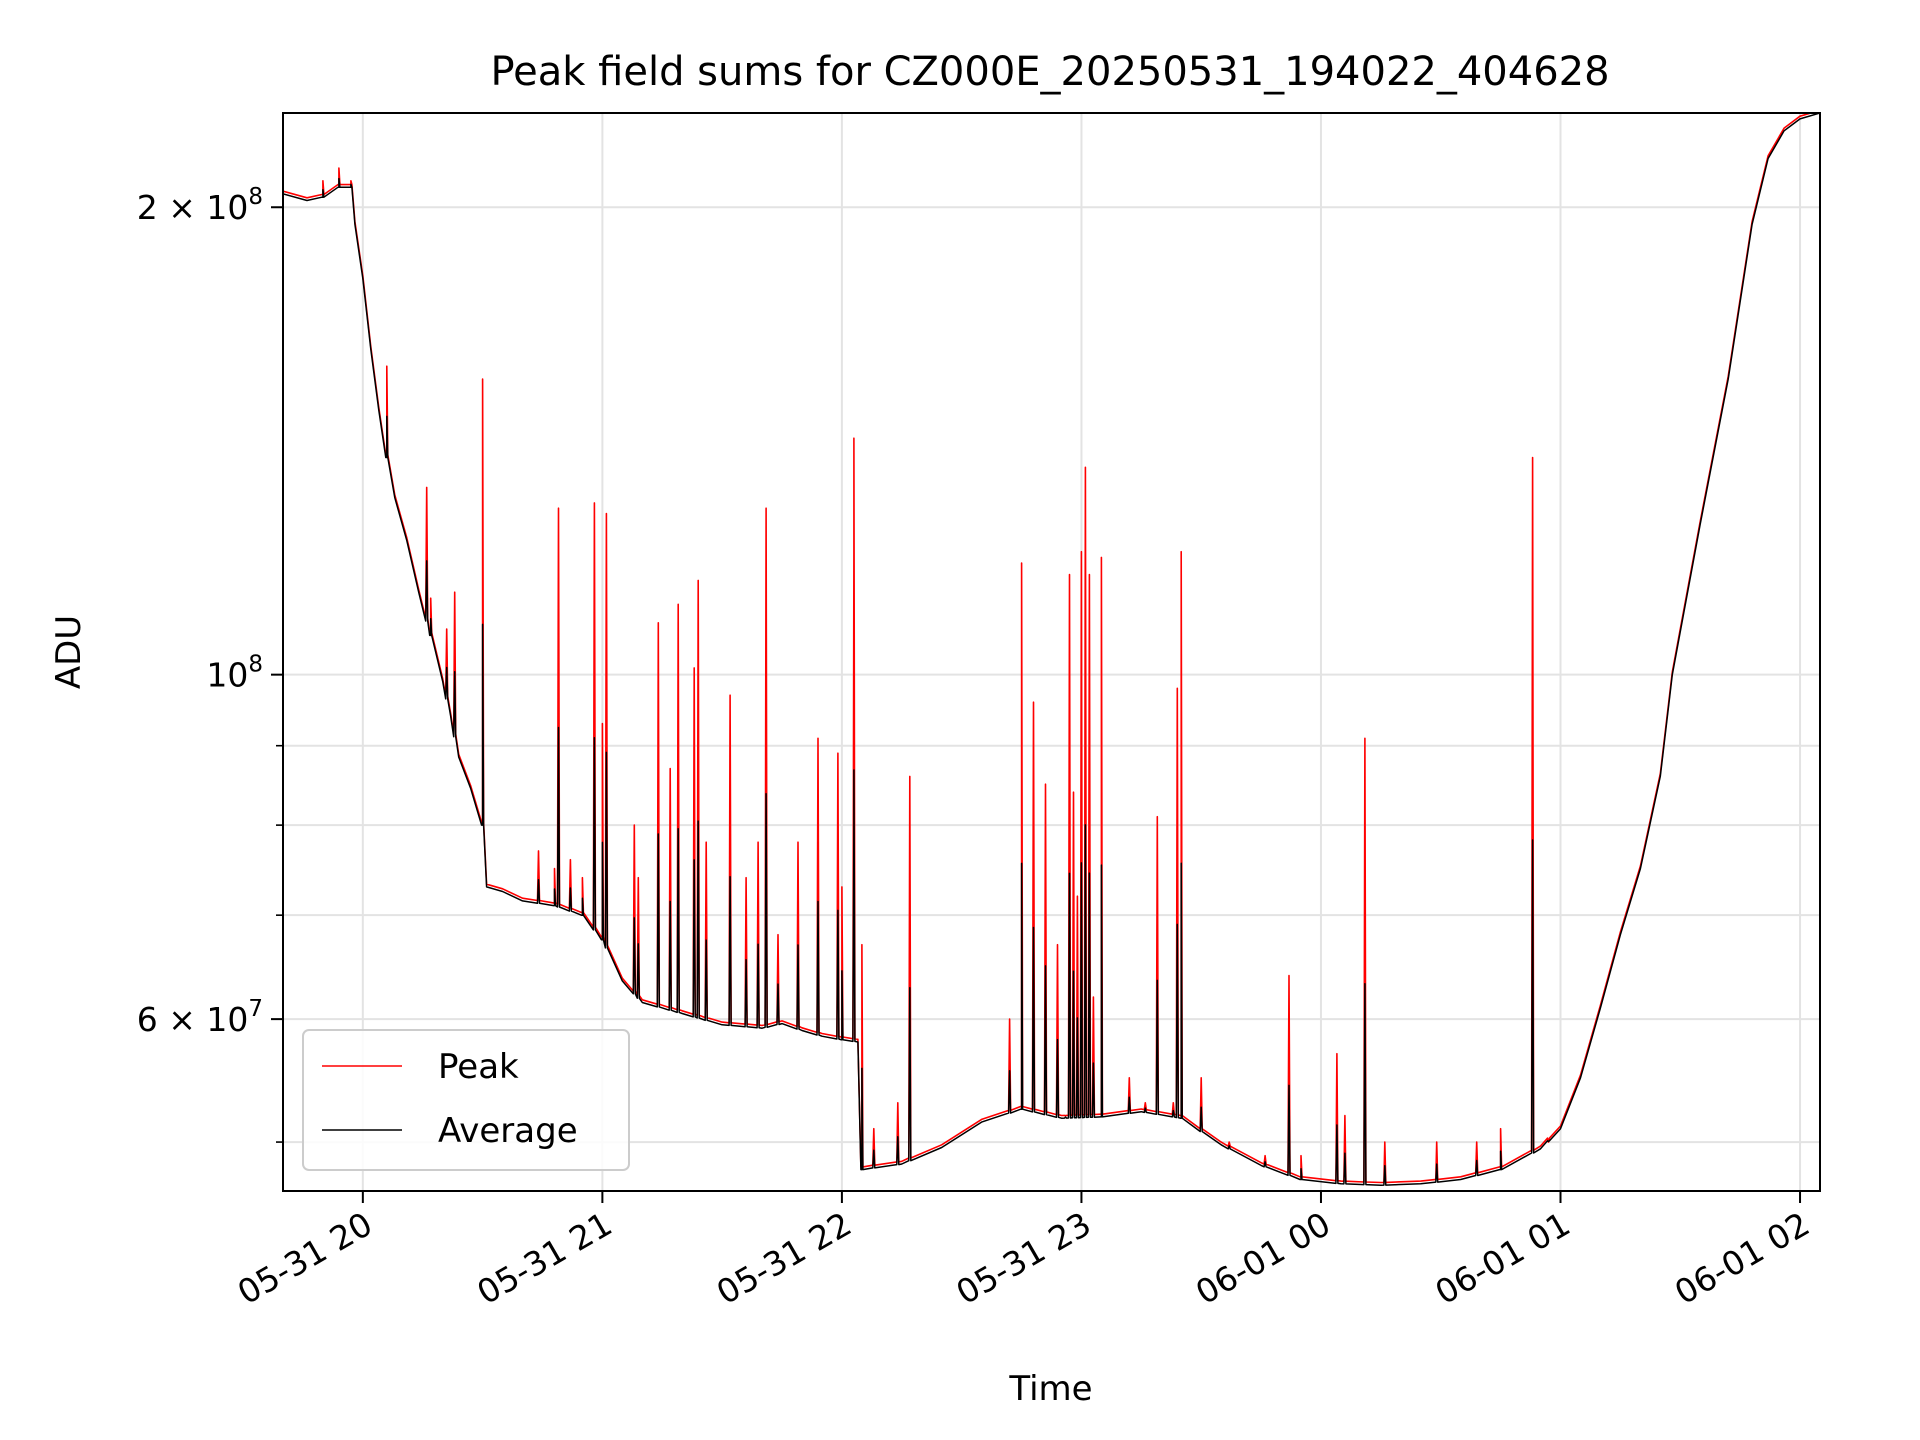 The image size is (1920, 1440). What do you see at coordinates (1050, 1389) in the screenshot?
I see `x-axis-label: Time` at bounding box center [1050, 1389].